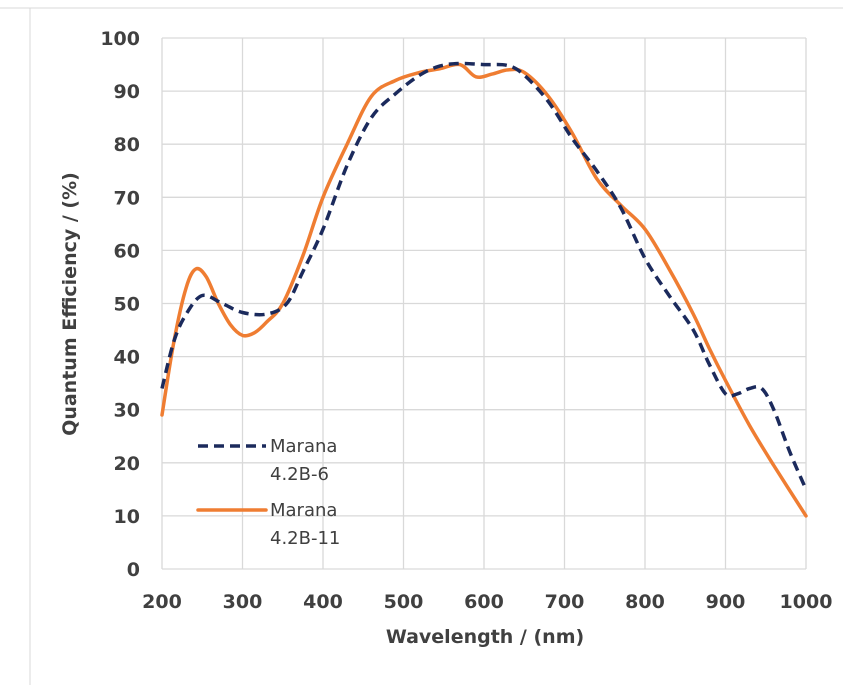  What do you see at coordinates (645, 602) in the screenshot?
I see `x-tick-label: 800` at bounding box center [645, 602].